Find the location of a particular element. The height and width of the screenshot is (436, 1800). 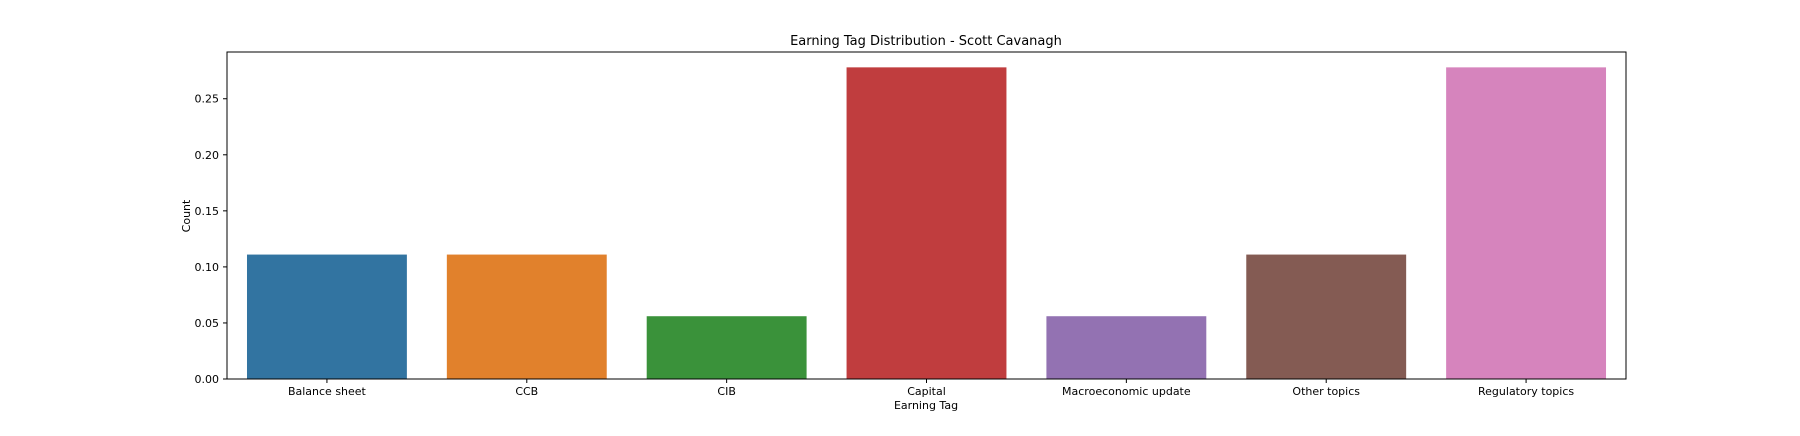

y-axis-label: Count is located at coordinates (186, 215).